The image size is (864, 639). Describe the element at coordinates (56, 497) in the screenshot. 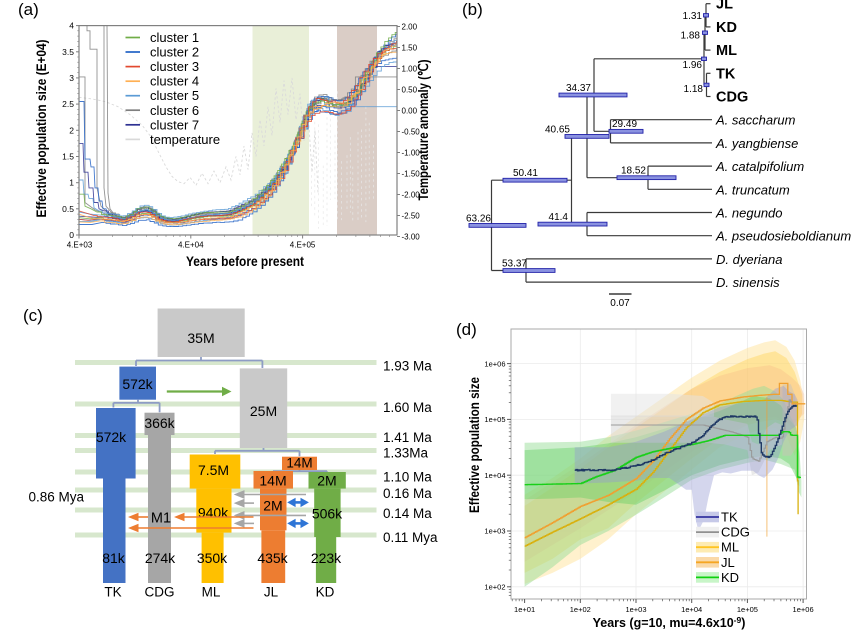

I see `svg-text: 0.86 Mya` at that location.